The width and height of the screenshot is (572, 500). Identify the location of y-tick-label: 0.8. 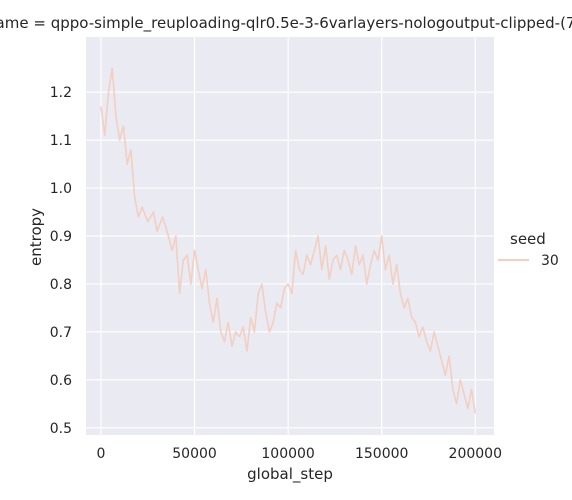
(61, 285).